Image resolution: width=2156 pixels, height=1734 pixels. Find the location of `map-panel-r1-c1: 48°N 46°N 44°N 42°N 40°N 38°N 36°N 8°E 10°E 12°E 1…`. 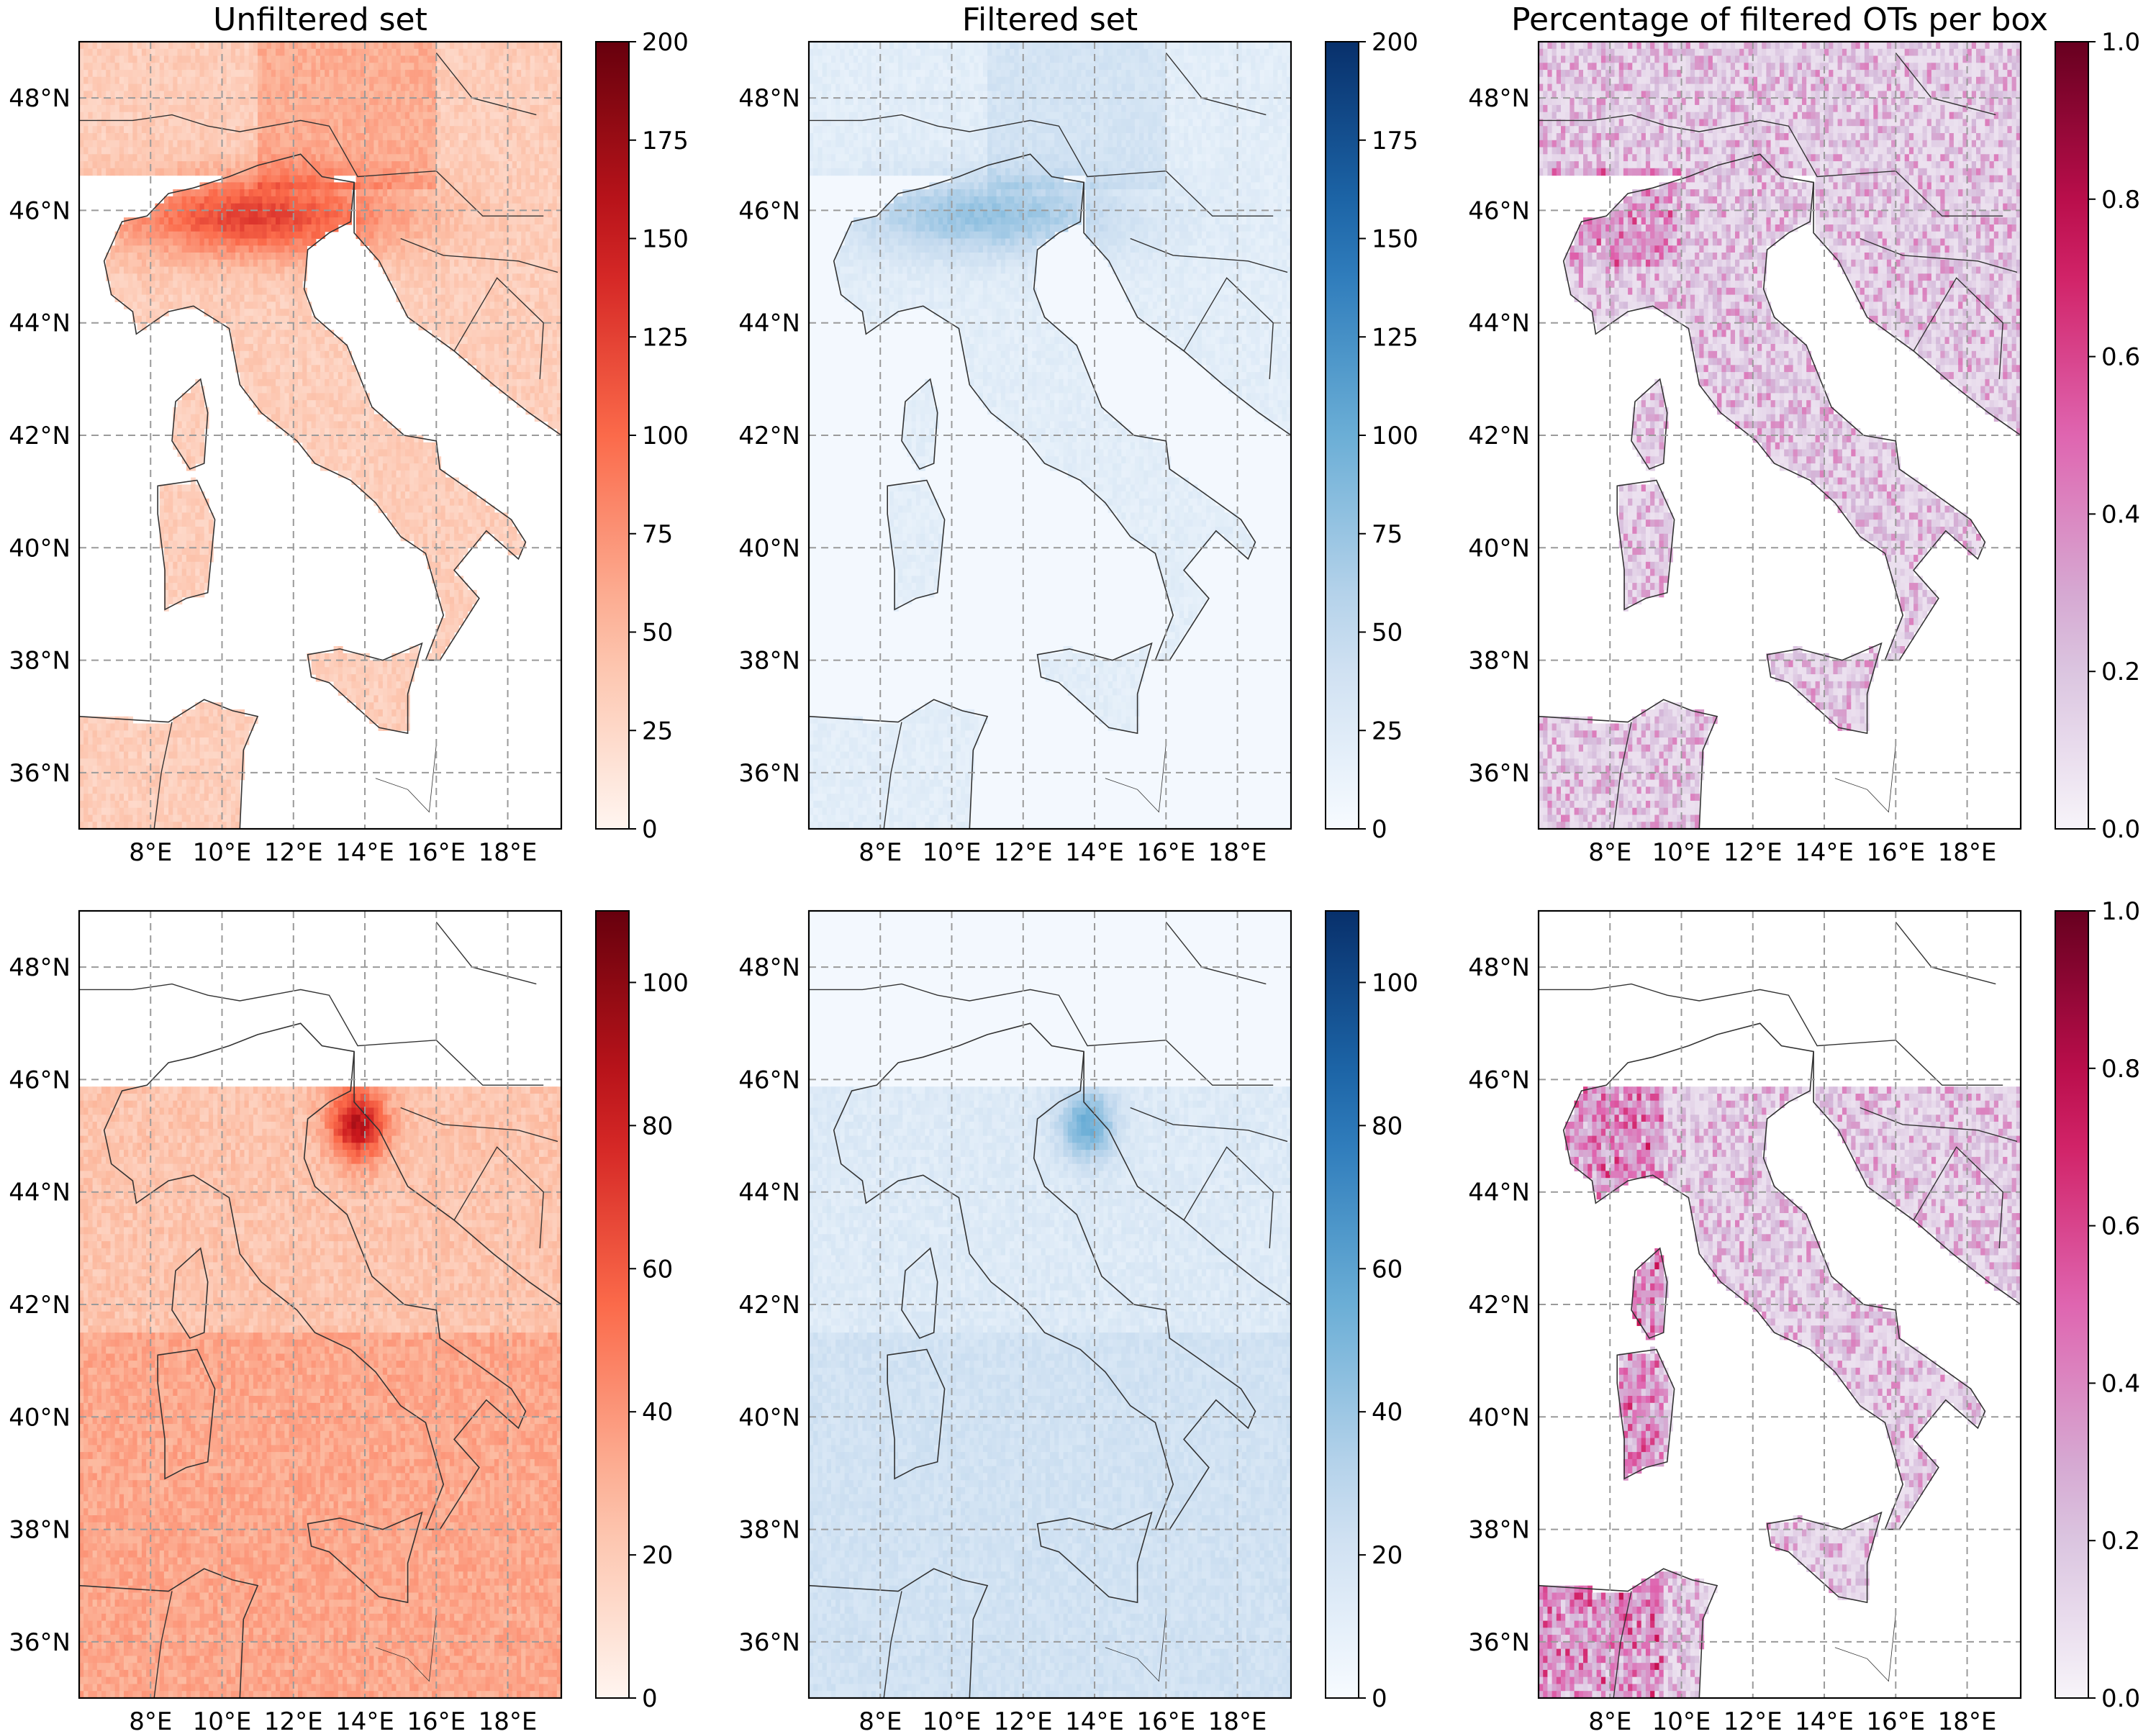

map-panel-r1-c1: 48°N 46°N 44°N 42°N 40°N 38°N 36°N 8°E 10°E 12°E 1… is located at coordinates (286, 434).